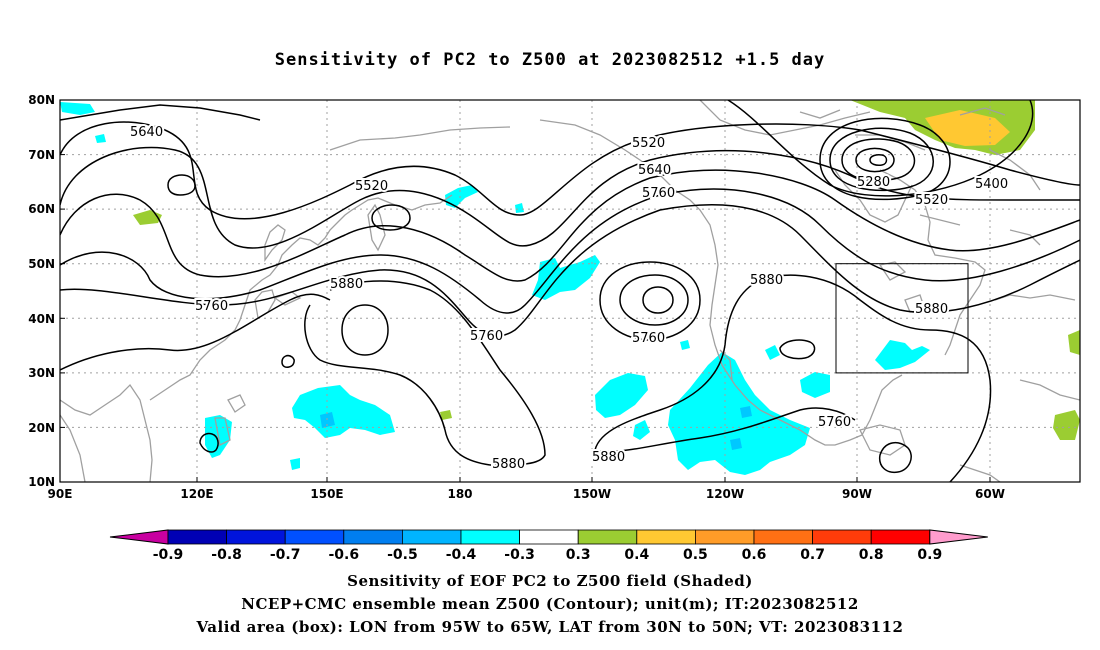  What do you see at coordinates (41, 155) in the screenshot?
I see `lat-tick-label: 70N` at bounding box center [41, 155].